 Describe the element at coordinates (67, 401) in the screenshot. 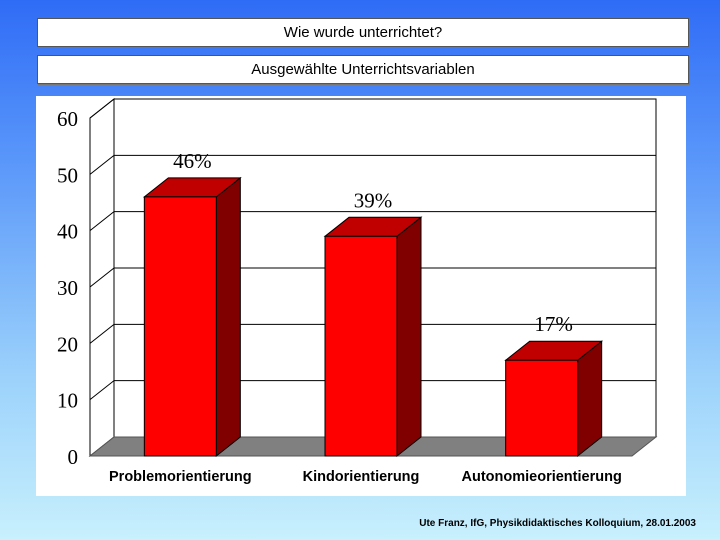

I see `y-tick-label: 10` at that location.